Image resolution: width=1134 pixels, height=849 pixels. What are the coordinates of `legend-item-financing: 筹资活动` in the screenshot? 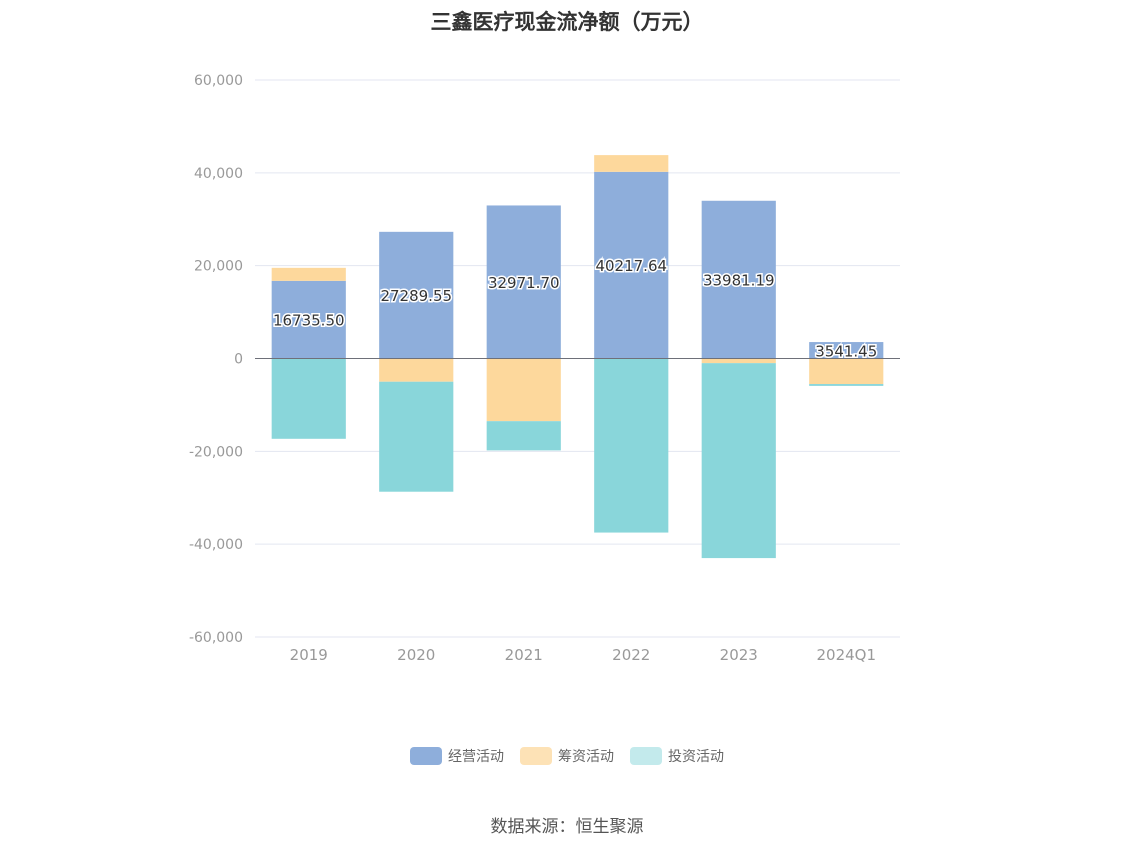 It's located at (567, 756).